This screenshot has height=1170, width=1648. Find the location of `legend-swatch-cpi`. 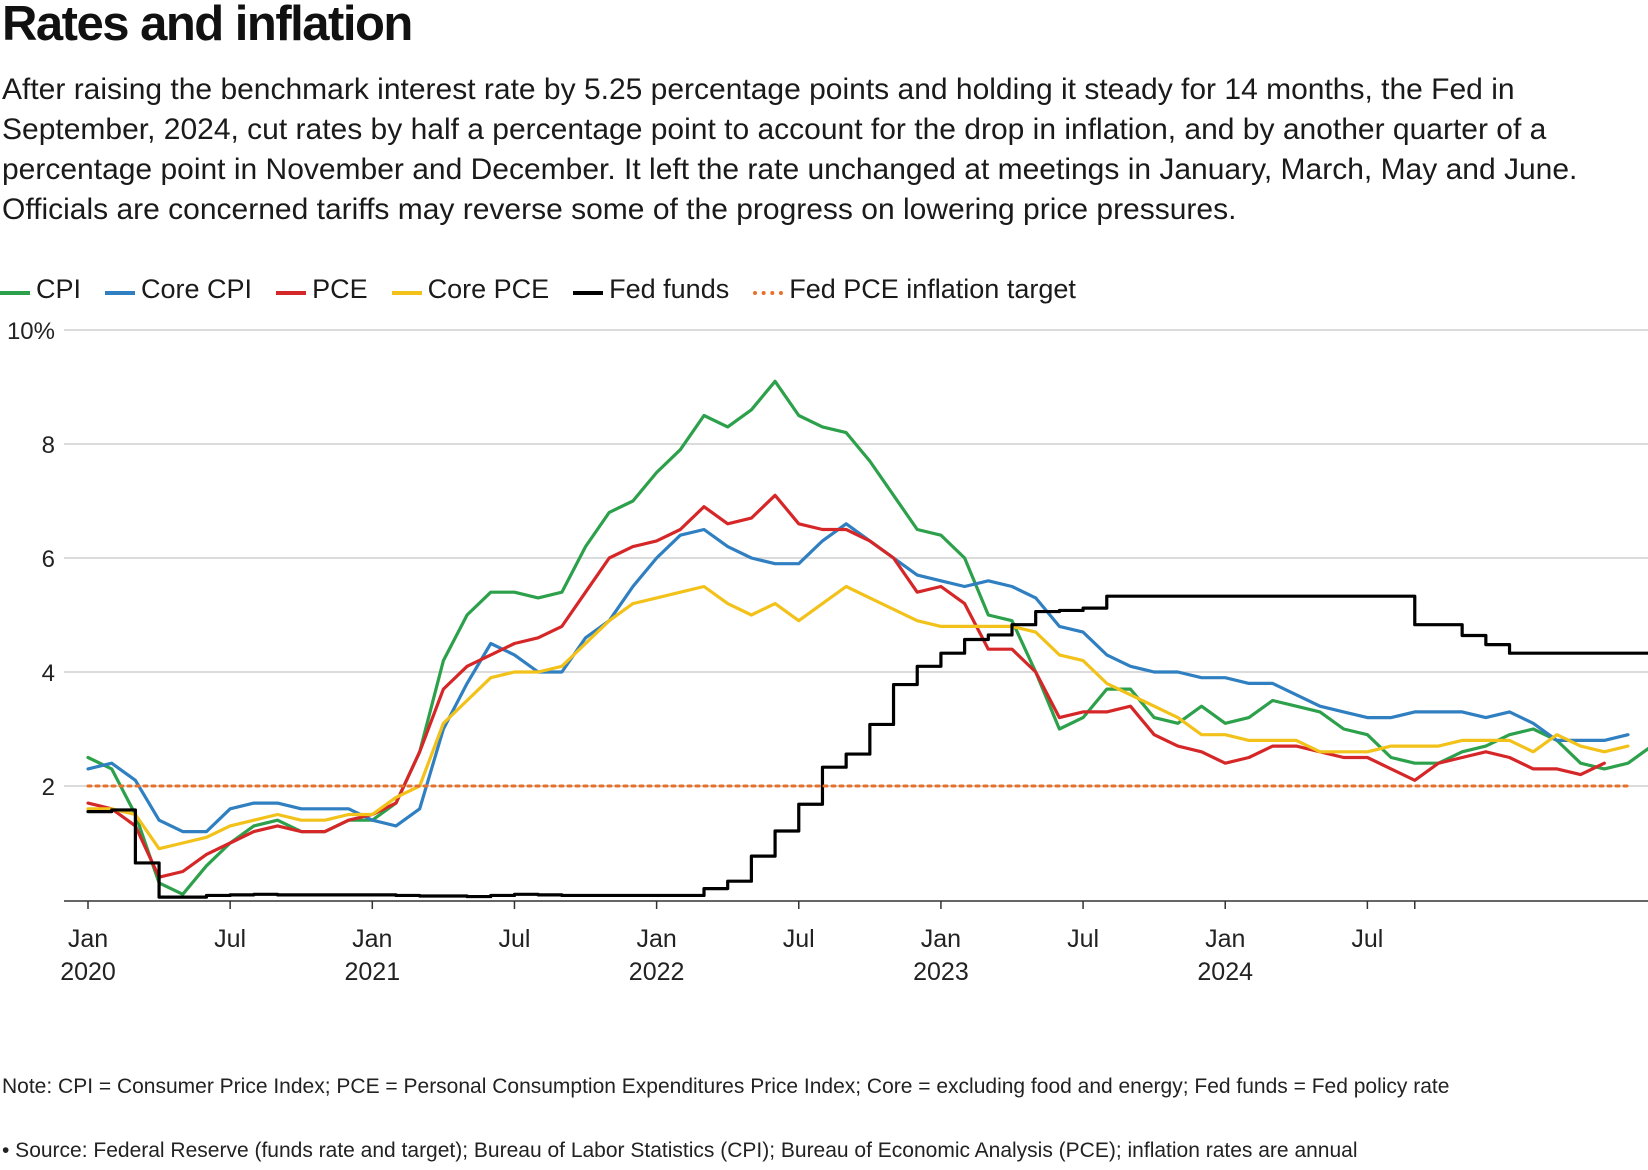

legend-swatch-cpi is located at coordinates (15, 293).